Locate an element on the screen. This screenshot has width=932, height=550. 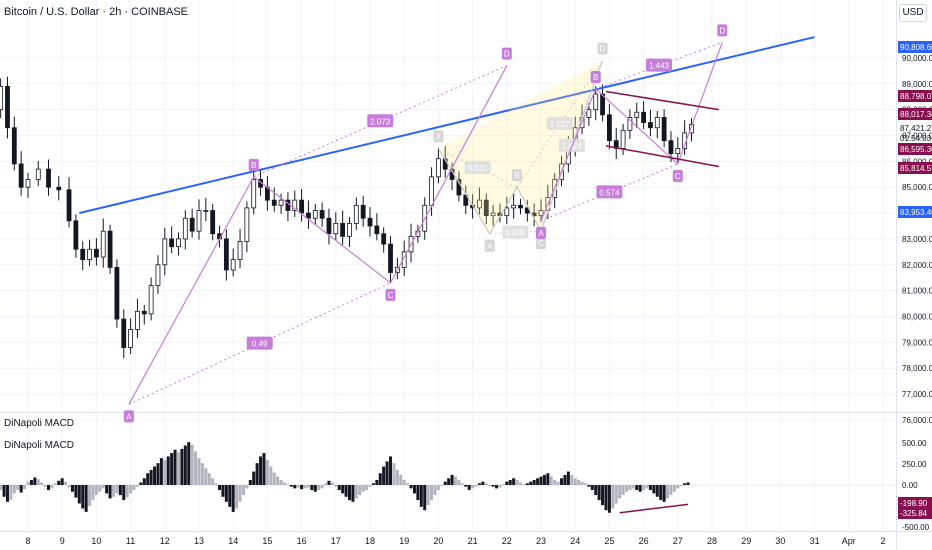
macd-y-tick-label: -500.00 is located at coordinates (916, 527).